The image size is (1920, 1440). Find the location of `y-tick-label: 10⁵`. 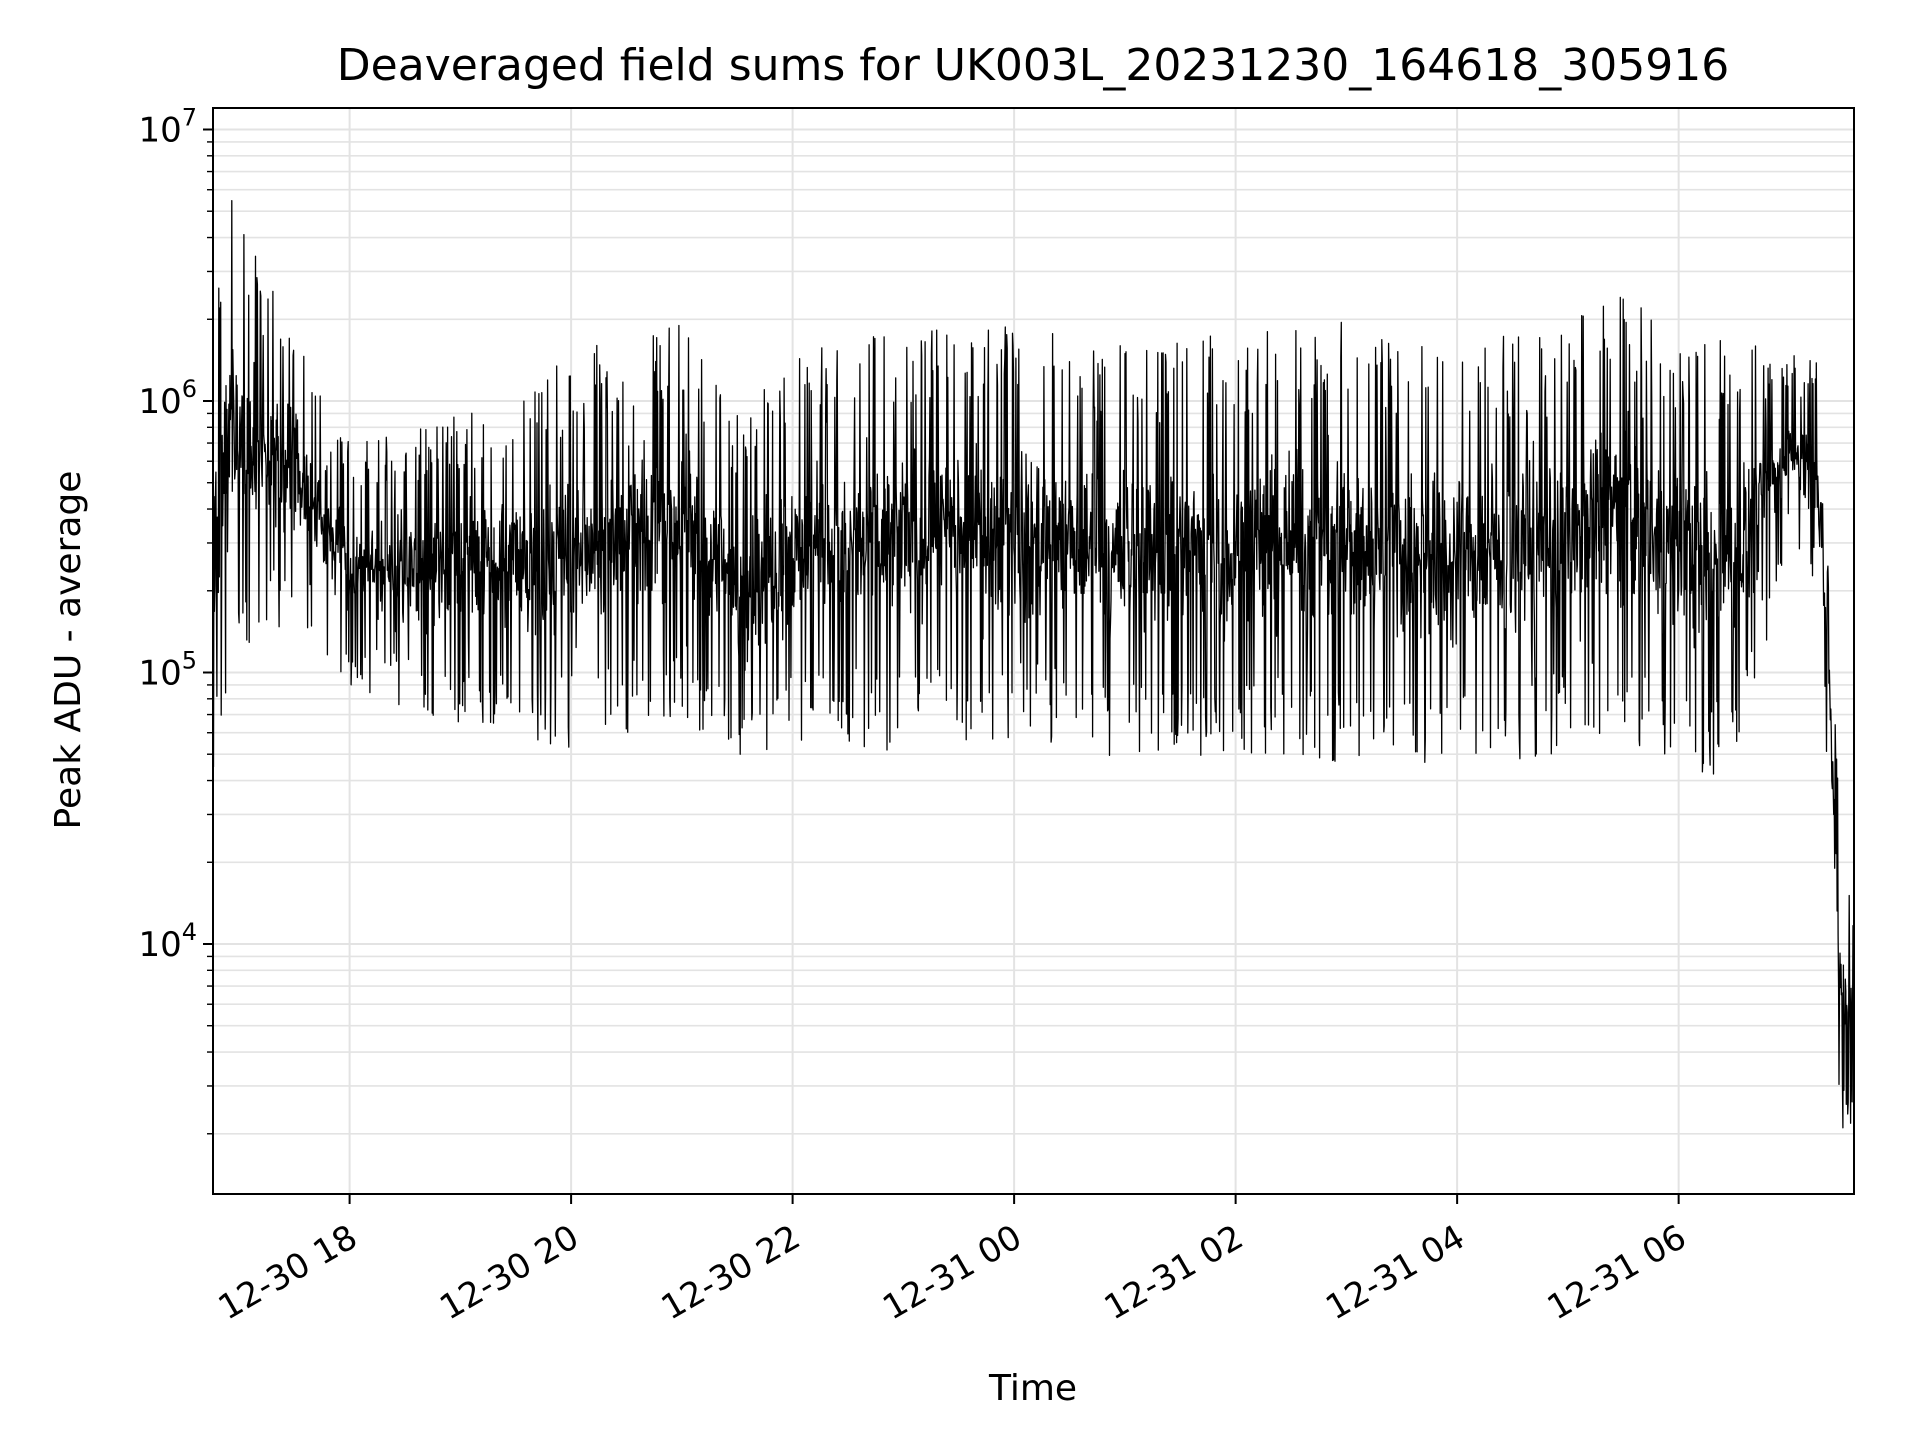

y-tick-label: 10⁵ is located at coordinates (167, 669).